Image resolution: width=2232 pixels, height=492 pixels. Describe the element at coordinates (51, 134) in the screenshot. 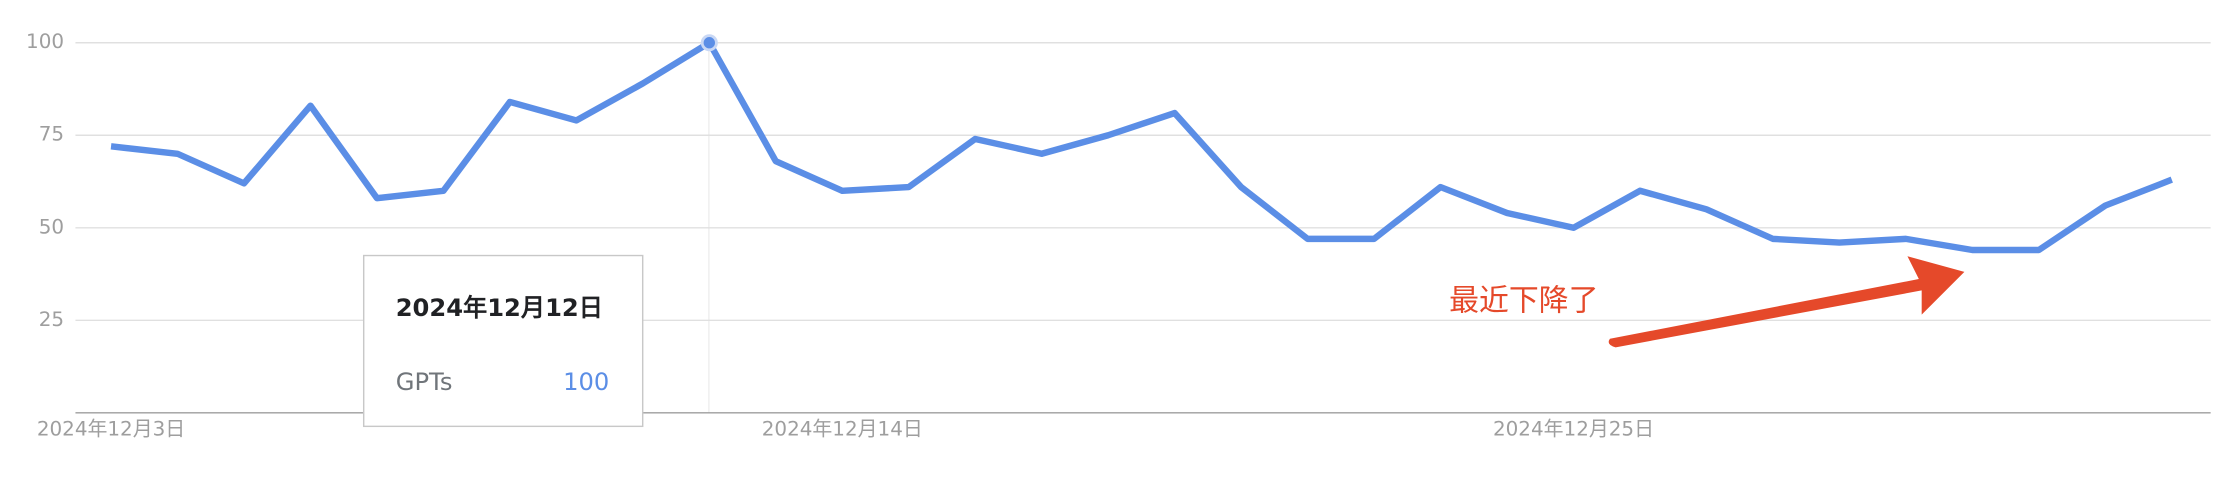

I see `y-tick-label: 75` at that location.